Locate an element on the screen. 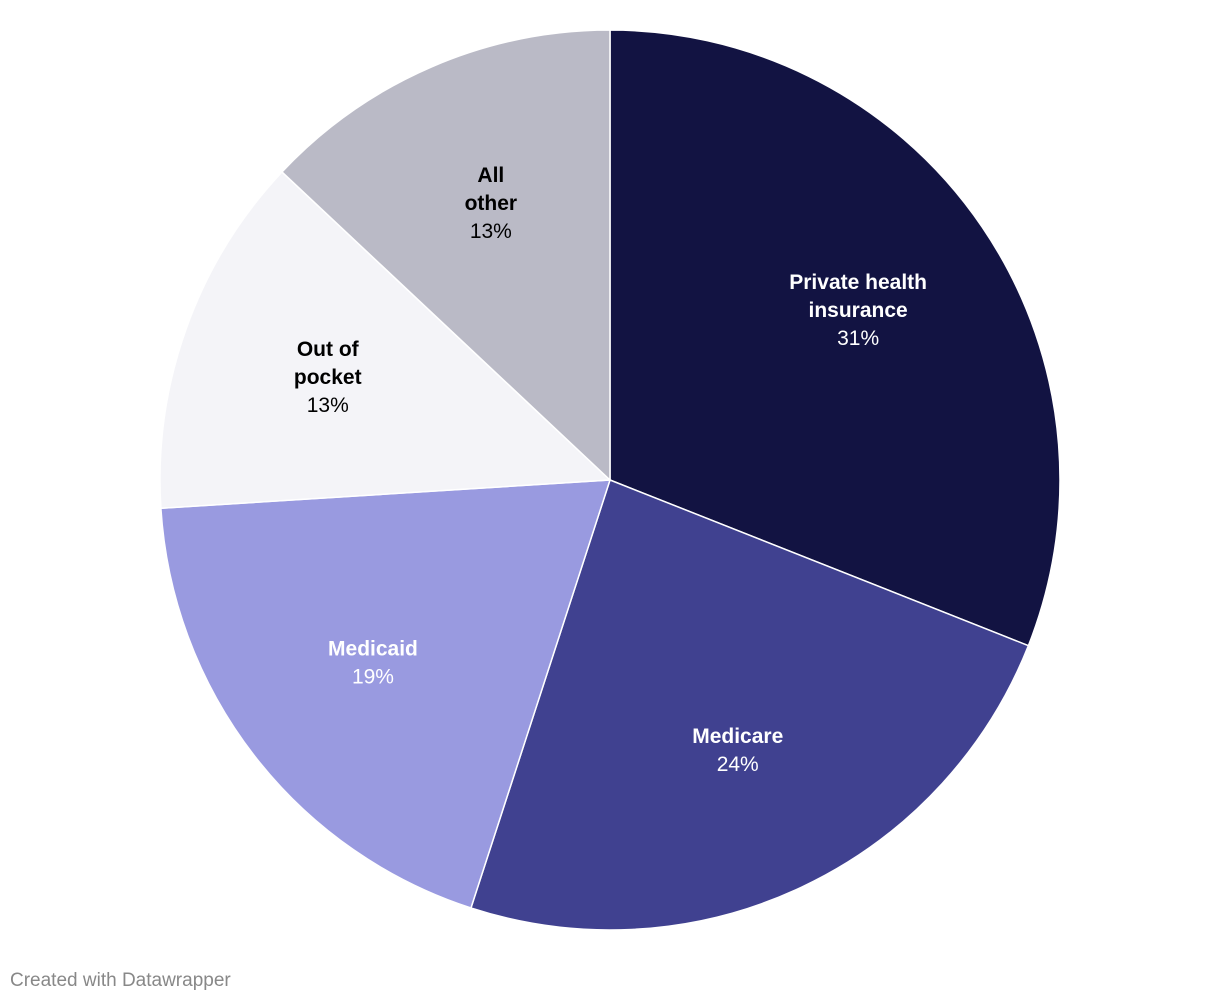  slice-label-out-of-pocket: Out of pocket 13% is located at coordinates (328, 377).